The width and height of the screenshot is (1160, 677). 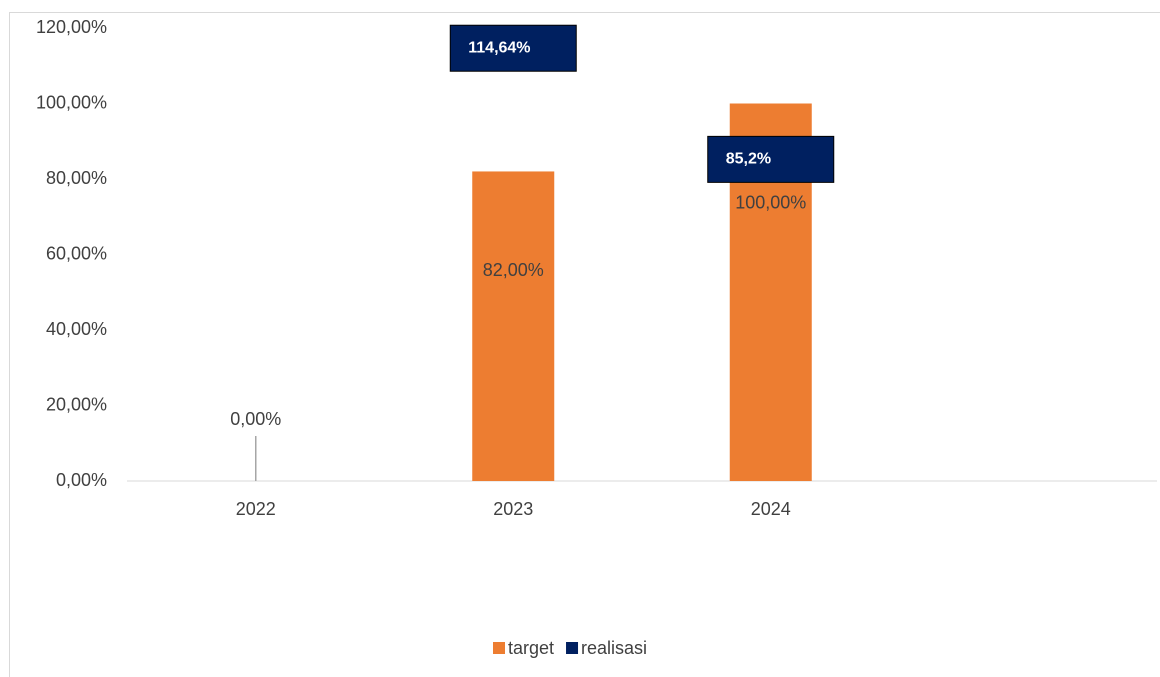 What do you see at coordinates (748, 159) in the screenshot?
I see `data-label: 85,2%` at bounding box center [748, 159].